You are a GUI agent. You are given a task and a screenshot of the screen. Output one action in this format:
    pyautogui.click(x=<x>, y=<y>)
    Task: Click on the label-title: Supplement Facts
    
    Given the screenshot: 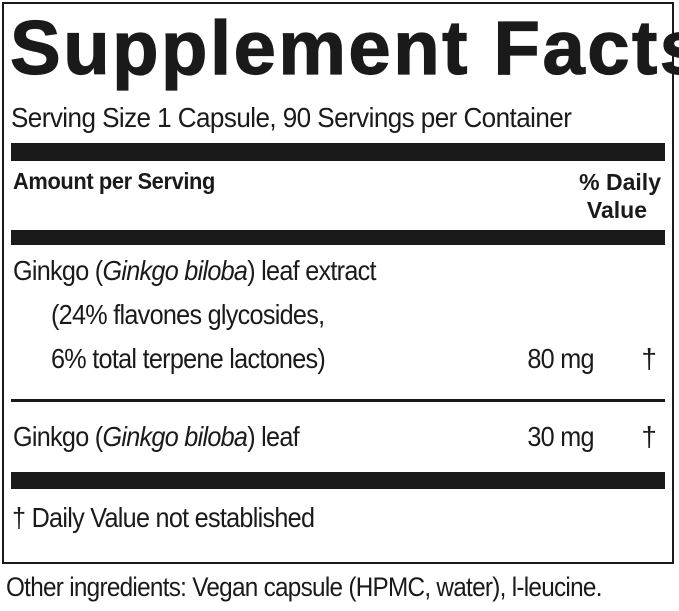 What is the action you would take?
    pyautogui.click(x=344, y=48)
    